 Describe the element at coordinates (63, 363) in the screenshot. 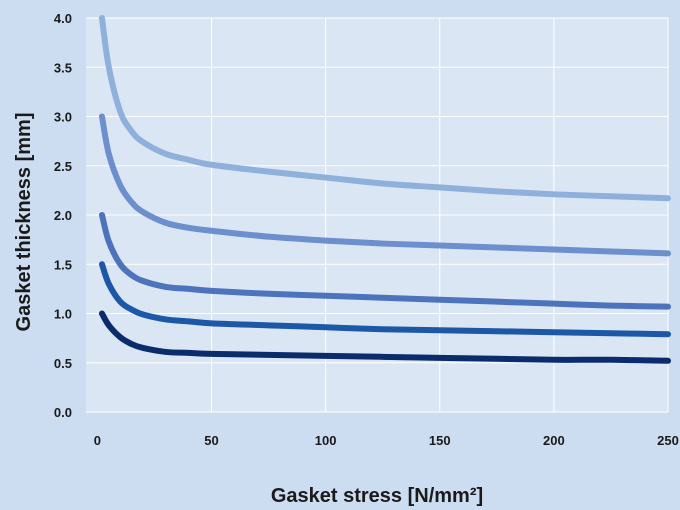

I see `y-tick-label: 0.5` at that location.